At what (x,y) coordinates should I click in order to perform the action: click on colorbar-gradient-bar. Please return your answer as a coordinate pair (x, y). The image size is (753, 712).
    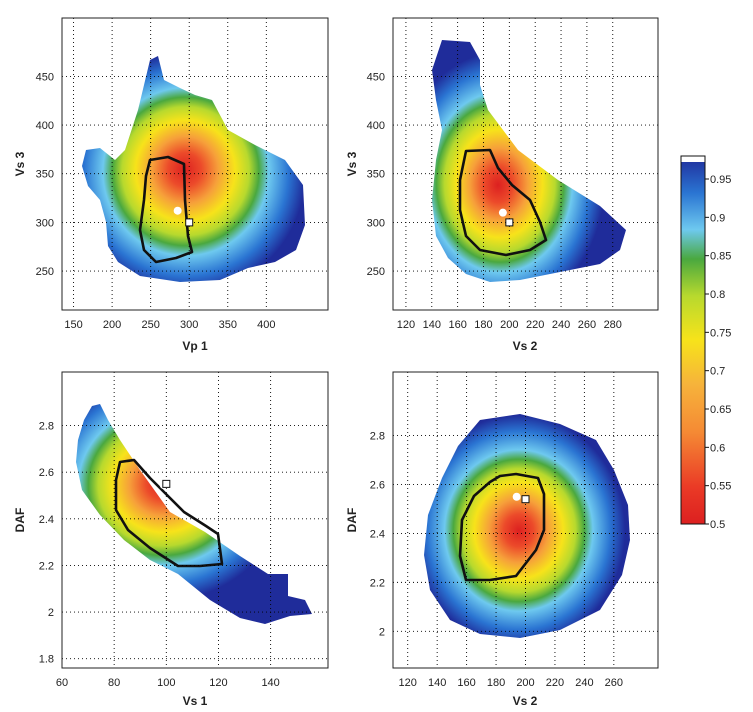
    Looking at the image, I should click on (693, 340).